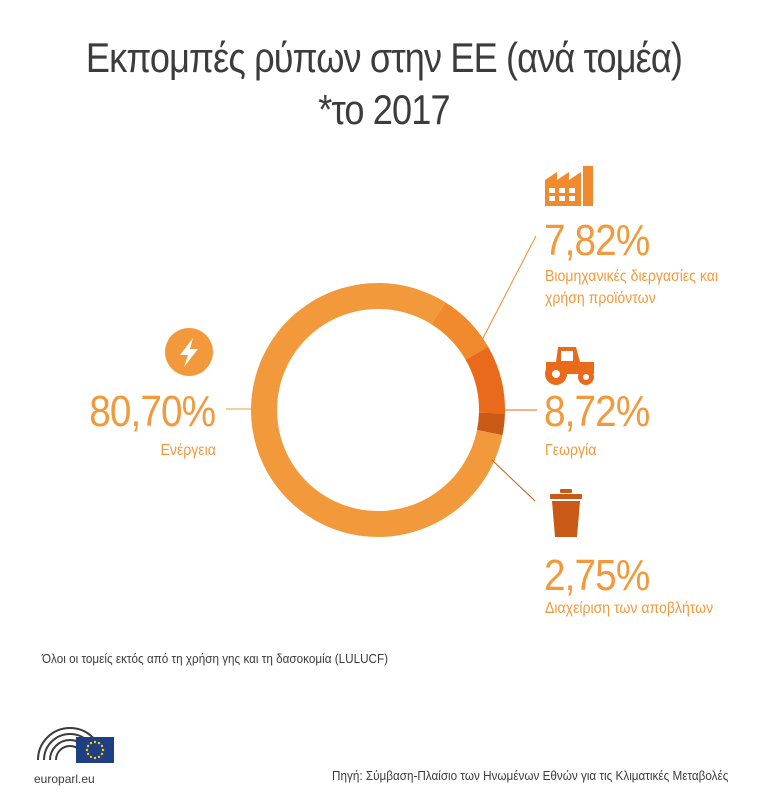  Describe the element at coordinates (384, 57) in the screenshot. I see `chart-title-line1: Εκπομπές ρύπων στην ΕΕ (ανά τομέα)` at that location.